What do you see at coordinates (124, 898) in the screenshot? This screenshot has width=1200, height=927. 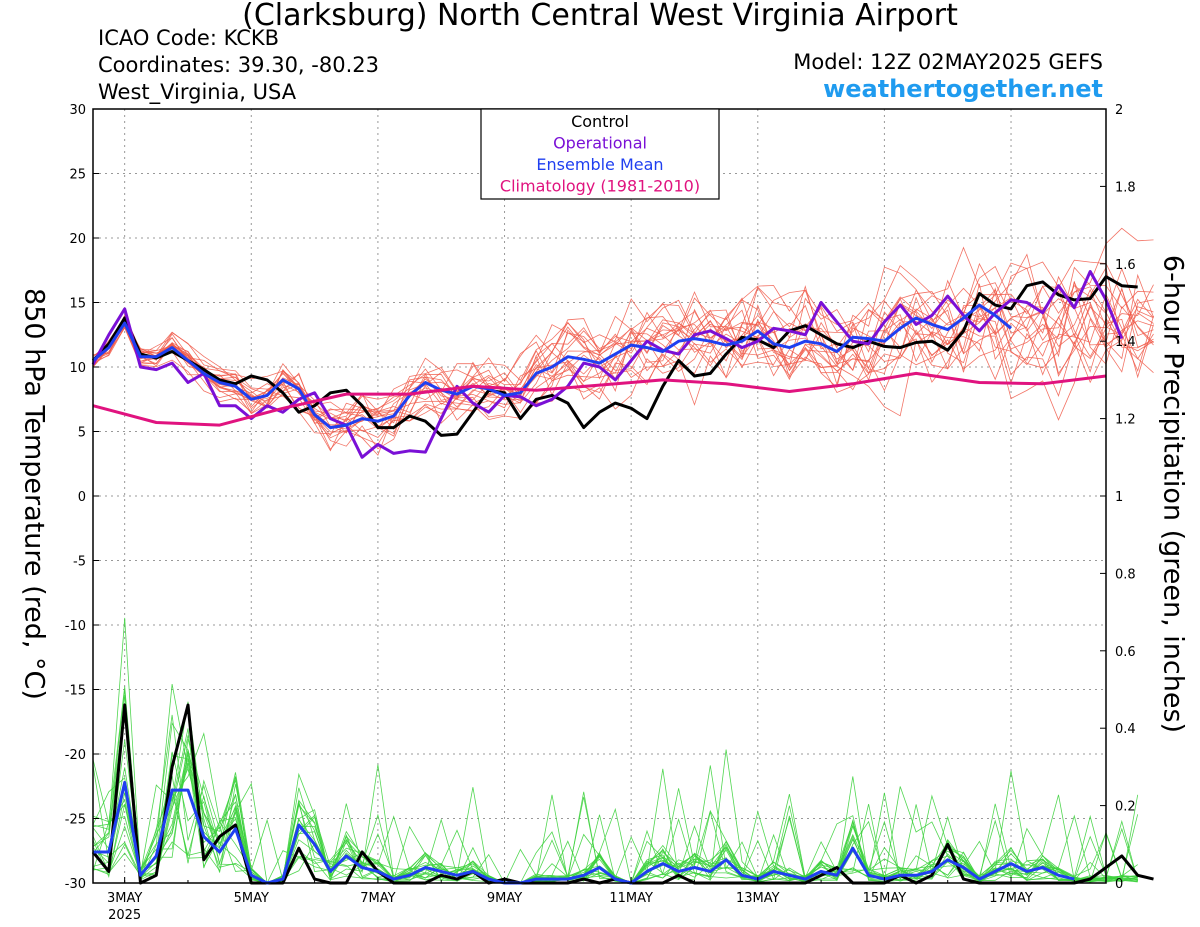 I see `x-tick-label: 3MAY` at bounding box center [124, 898].